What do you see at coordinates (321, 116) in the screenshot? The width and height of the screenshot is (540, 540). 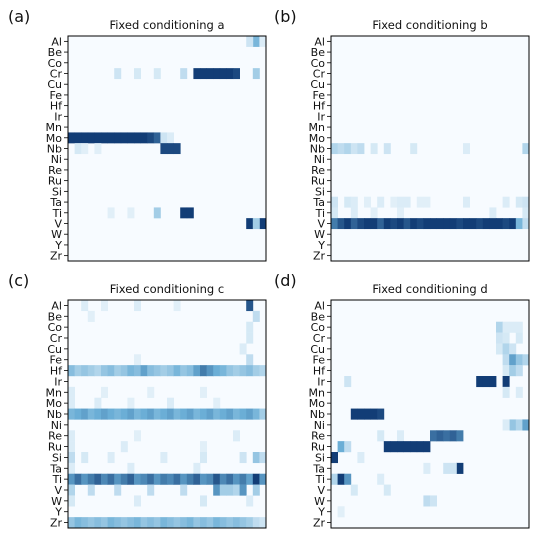 I see `y-tick-label: Ir` at bounding box center [321, 116].